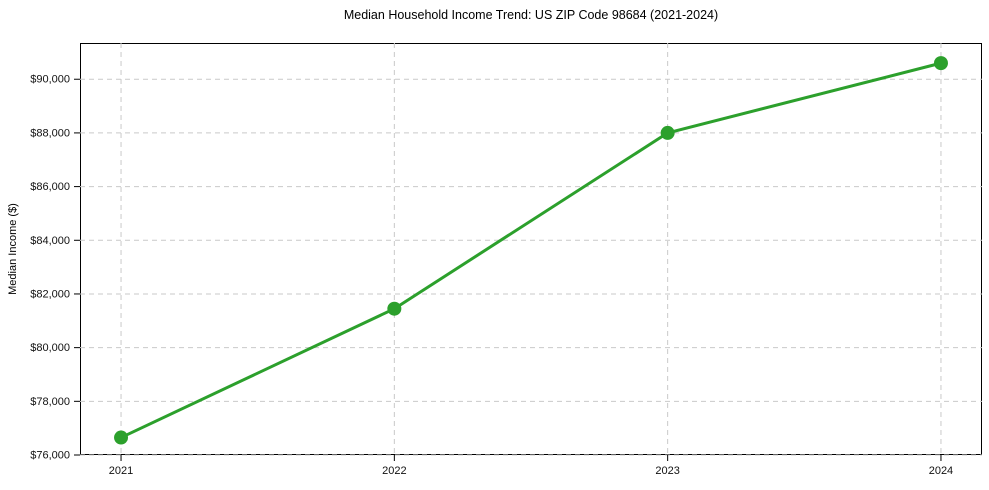 The image size is (989, 490). What do you see at coordinates (50, 348) in the screenshot?
I see `y-tick-label: $80,000` at bounding box center [50, 348].